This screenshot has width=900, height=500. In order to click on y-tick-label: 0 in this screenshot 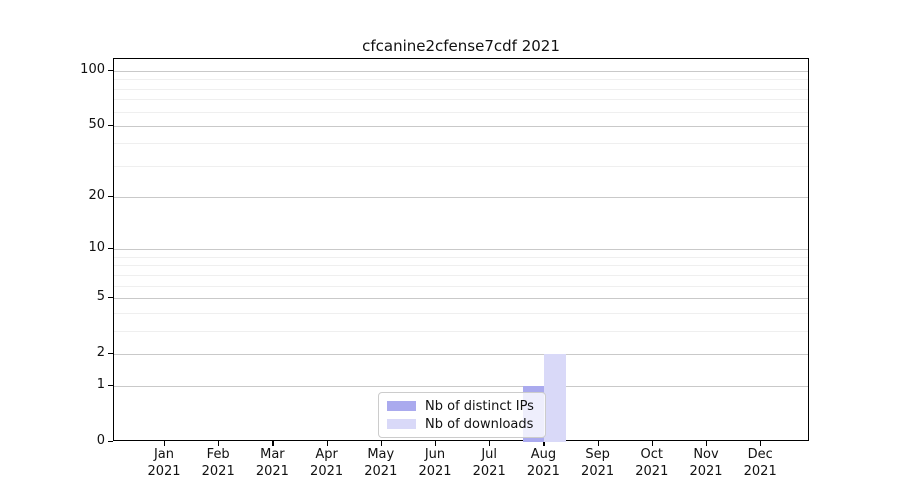, I will do `click(100, 440)`.